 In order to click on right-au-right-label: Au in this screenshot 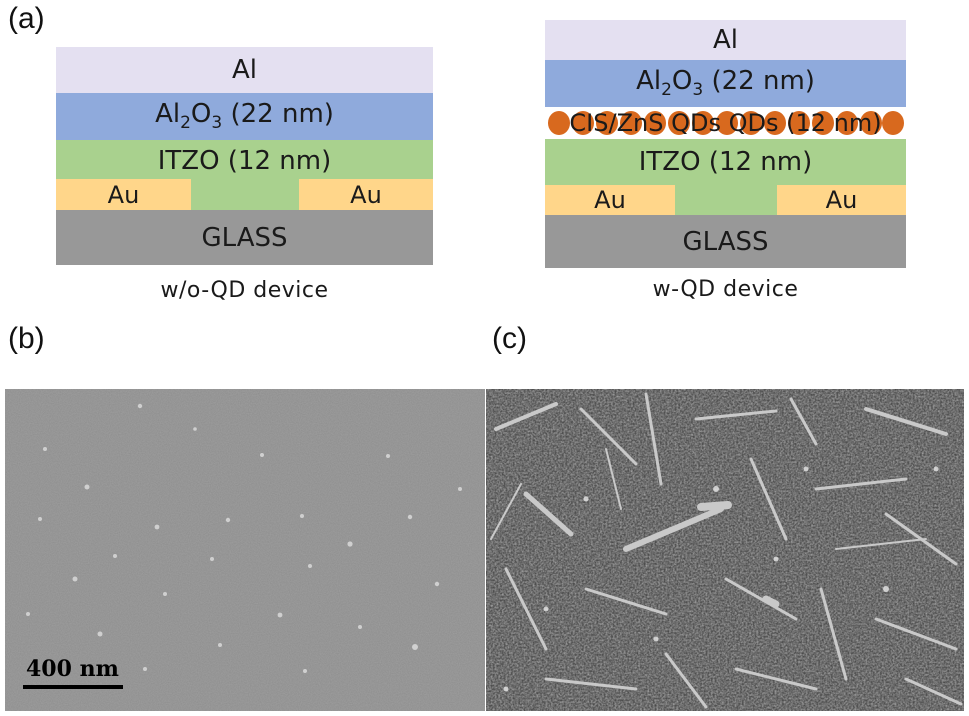, I will do `click(841, 200)`.